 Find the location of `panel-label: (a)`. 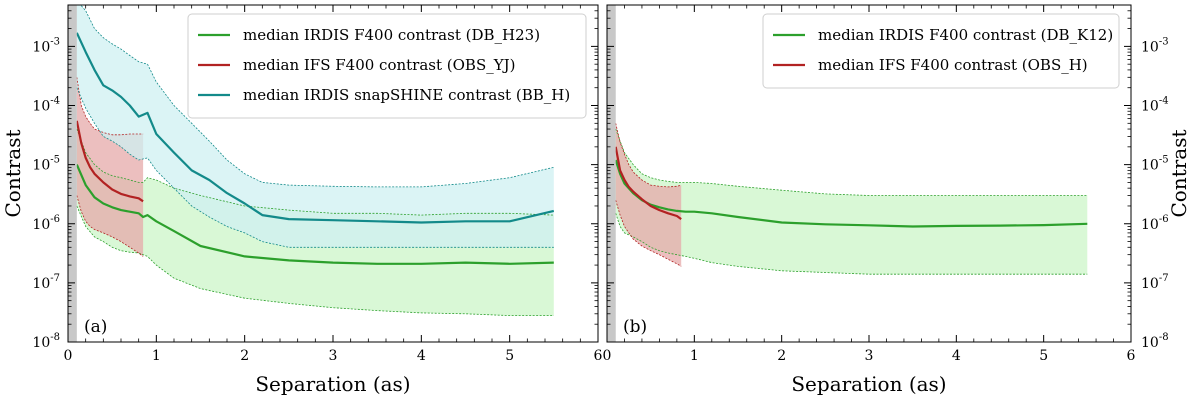

panel-label: (a) is located at coordinates (95, 327).